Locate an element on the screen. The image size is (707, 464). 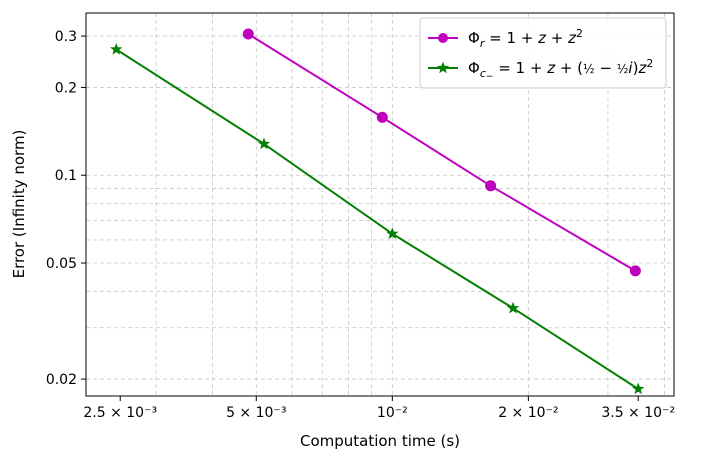
legend-label-phi-r: Φr = 1 + z + z2 is located at coordinates (525, 38).